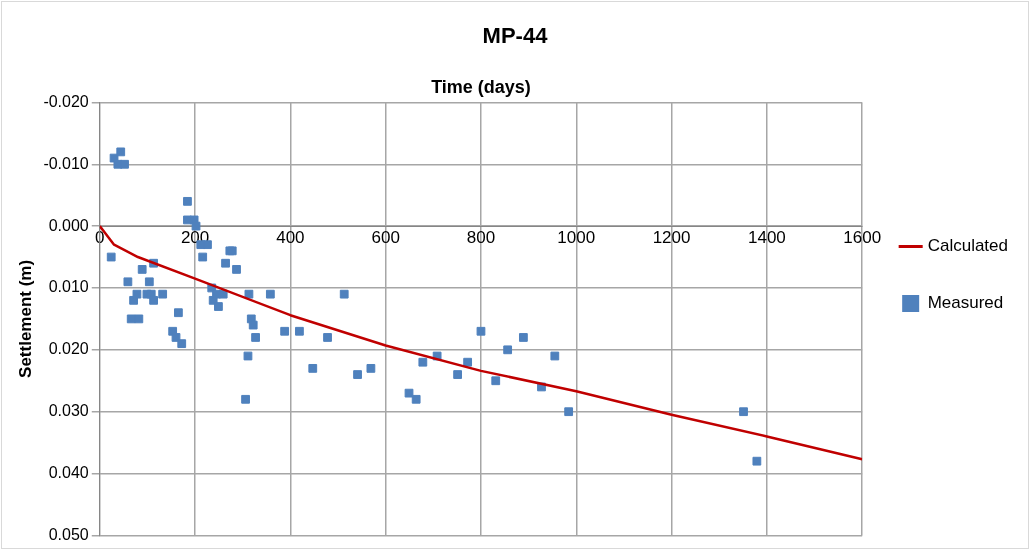 This screenshot has height=550, width=1030. I want to click on y-tick-label: 0.010, so click(68, 287).